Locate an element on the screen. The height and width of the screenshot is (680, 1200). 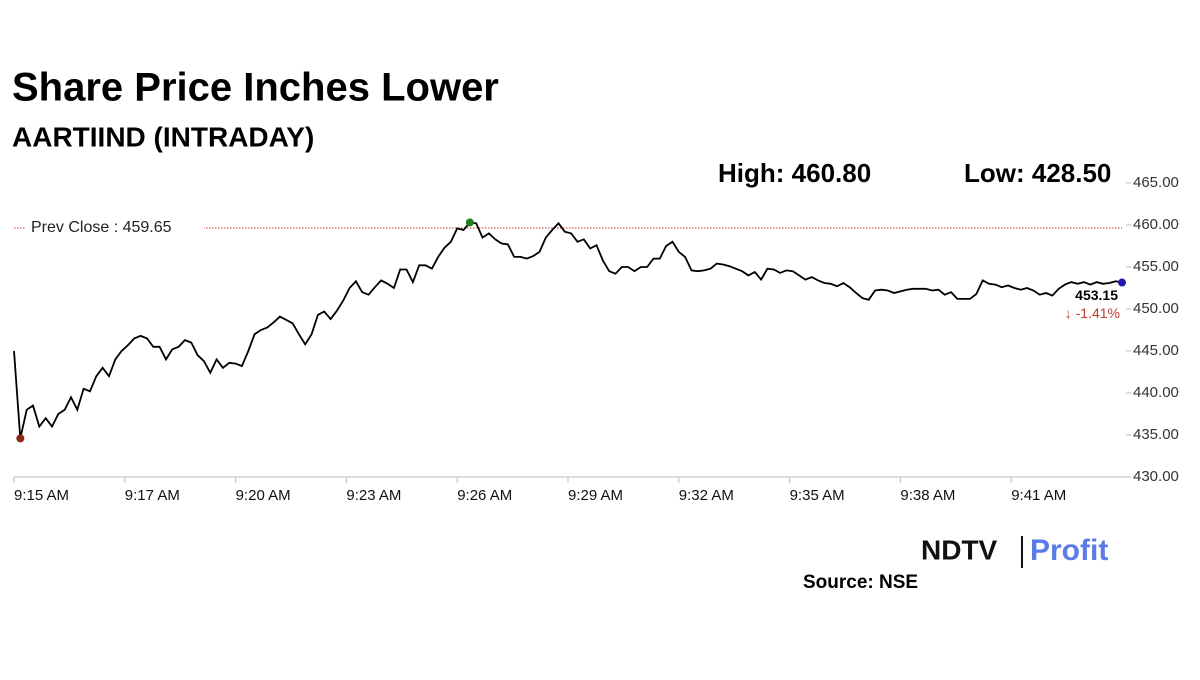
chart-title: Share Price Inches Lower is located at coordinates (255, 88).